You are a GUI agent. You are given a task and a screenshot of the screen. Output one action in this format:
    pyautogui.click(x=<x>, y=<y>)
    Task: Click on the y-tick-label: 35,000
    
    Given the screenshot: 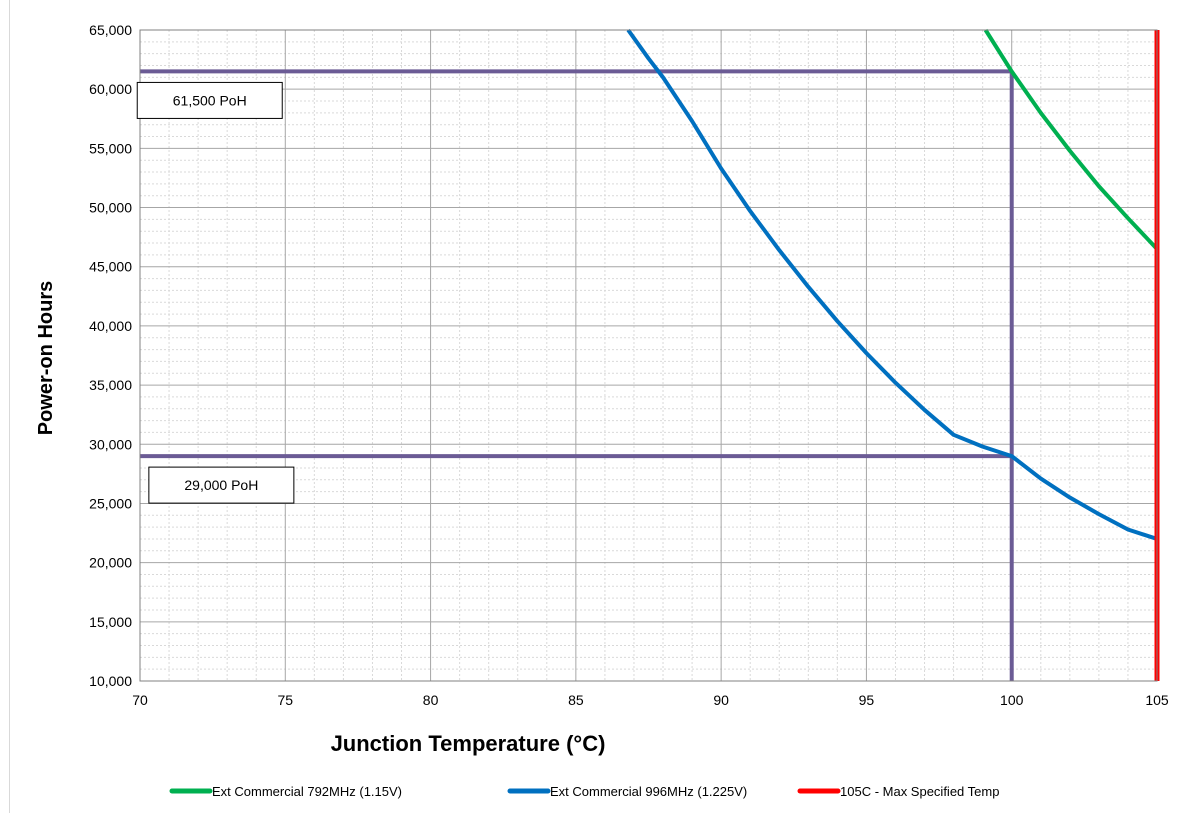 What is the action you would take?
    pyautogui.click(x=110, y=385)
    